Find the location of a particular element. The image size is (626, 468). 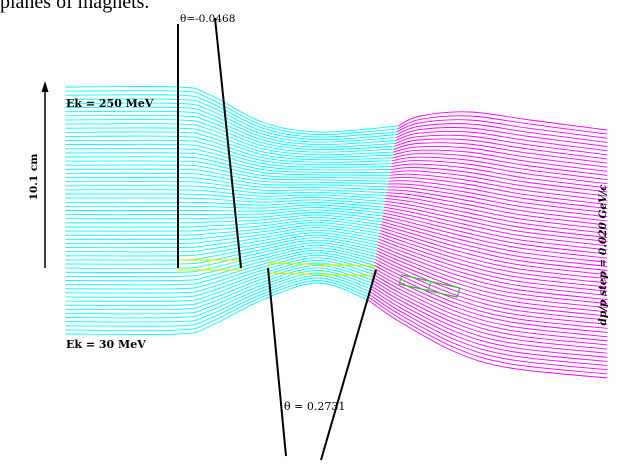

tilted-edge-line is located at coordinates (228, 143).